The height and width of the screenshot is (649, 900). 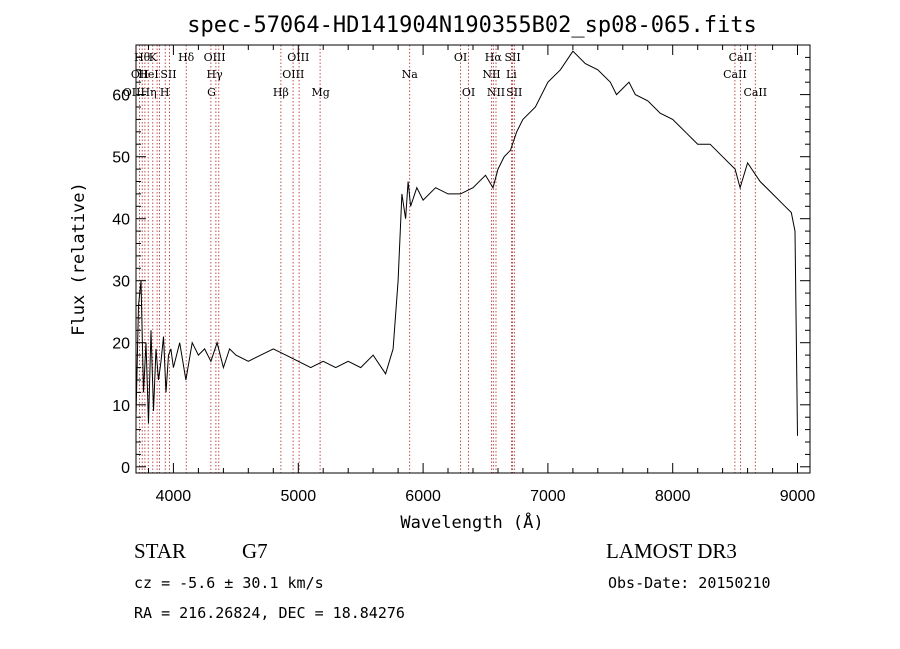 I want to click on line-label-9: Hγ, so click(x=215, y=74).